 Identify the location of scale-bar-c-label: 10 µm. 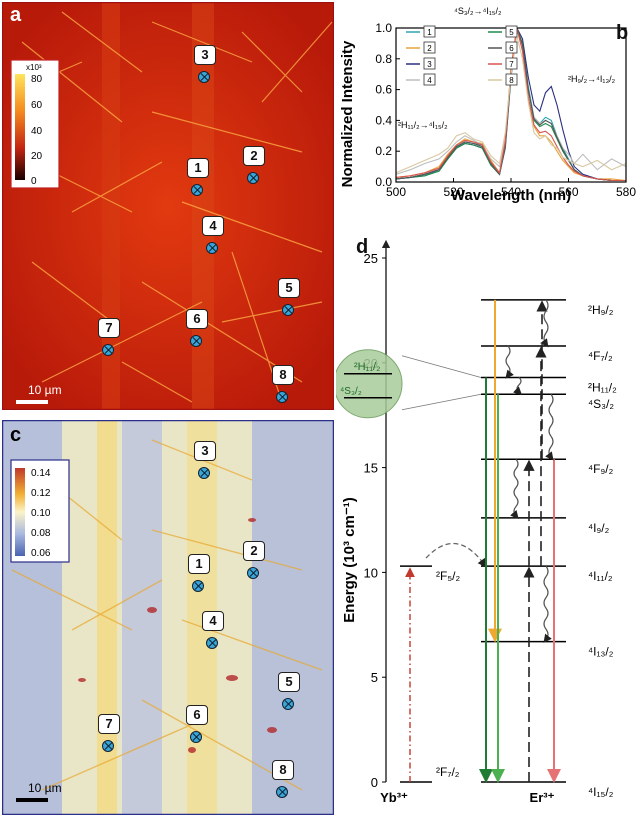
(45, 788).